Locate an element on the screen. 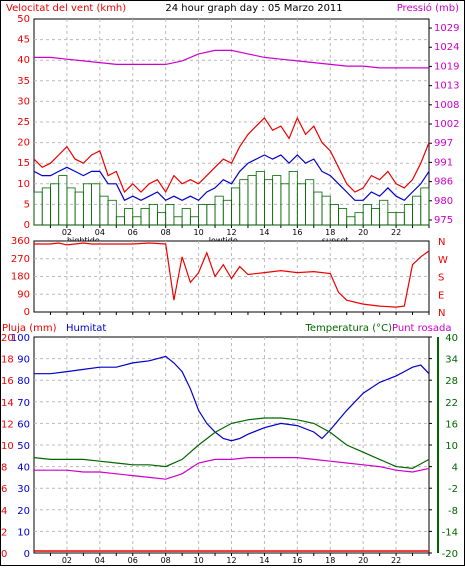  temperature-tick-label: -2 is located at coordinates (453, 489).